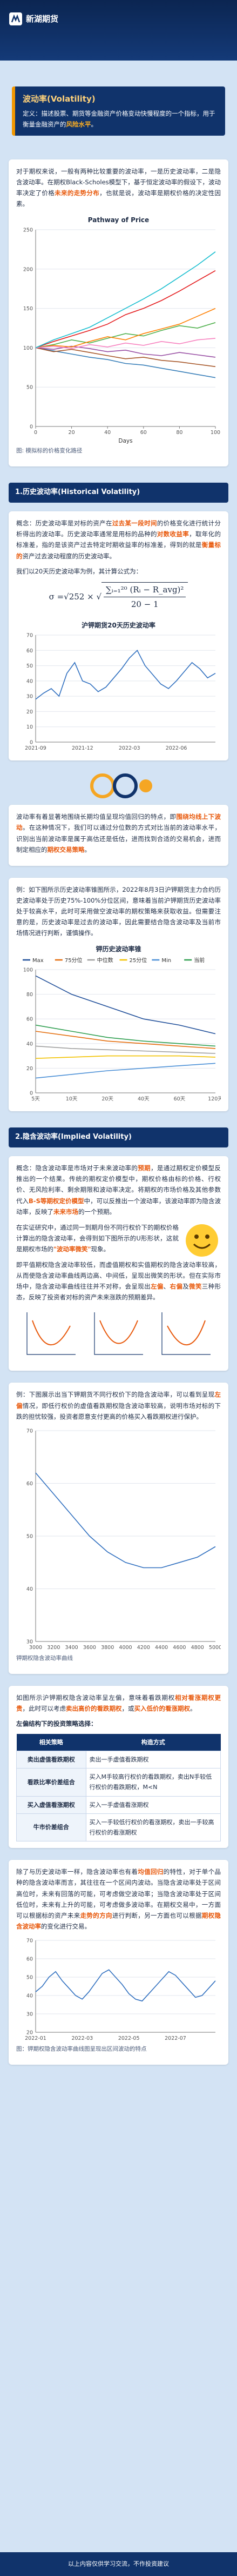 The height and width of the screenshot is (2576, 237). What do you see at coordinates (151, 1872) in the screenshot?
I see `highlight: 均值回归` at bounding box center [151, 1872].